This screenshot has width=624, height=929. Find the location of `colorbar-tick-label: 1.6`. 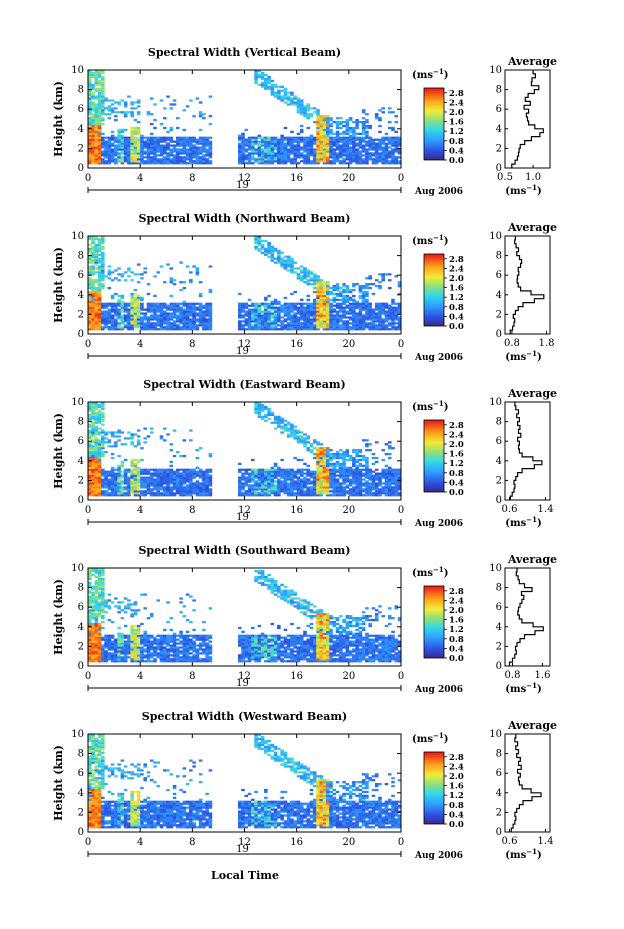

colorbar-tick-label: 1.6 is located at coordinates (456, 123).